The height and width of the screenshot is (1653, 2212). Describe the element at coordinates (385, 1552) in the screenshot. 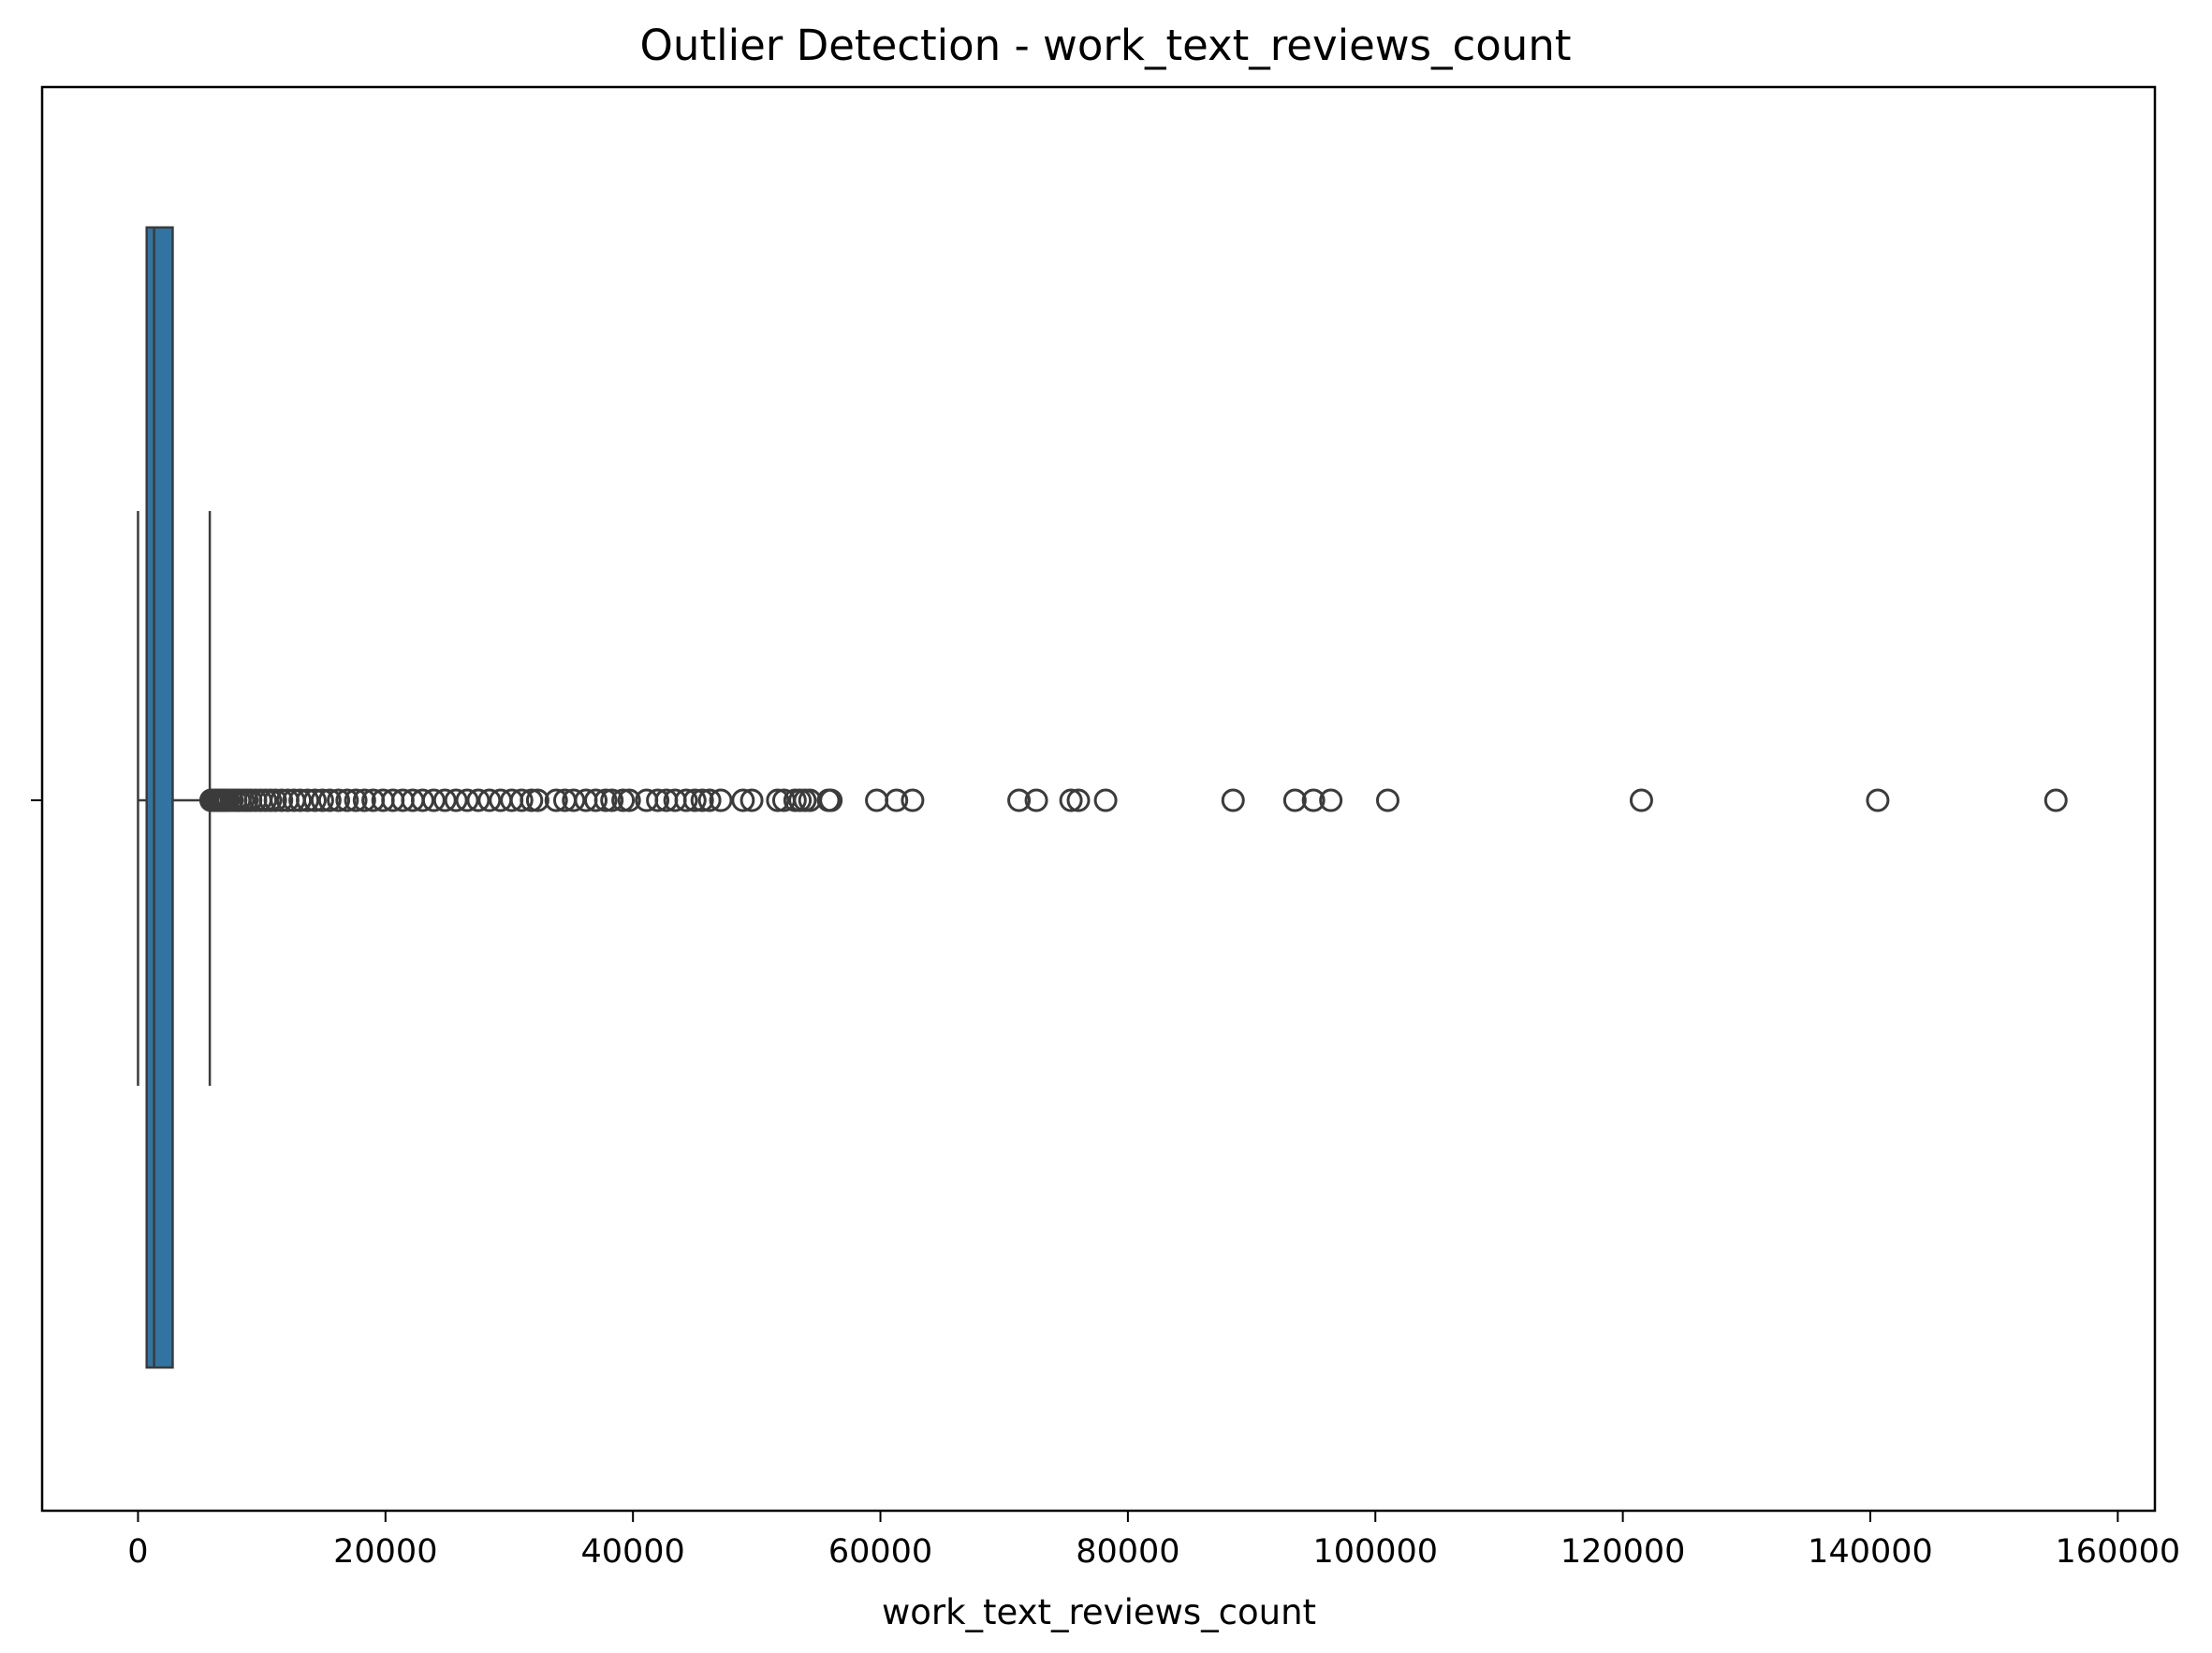

I see `x-tick-label: 20000` at that location.